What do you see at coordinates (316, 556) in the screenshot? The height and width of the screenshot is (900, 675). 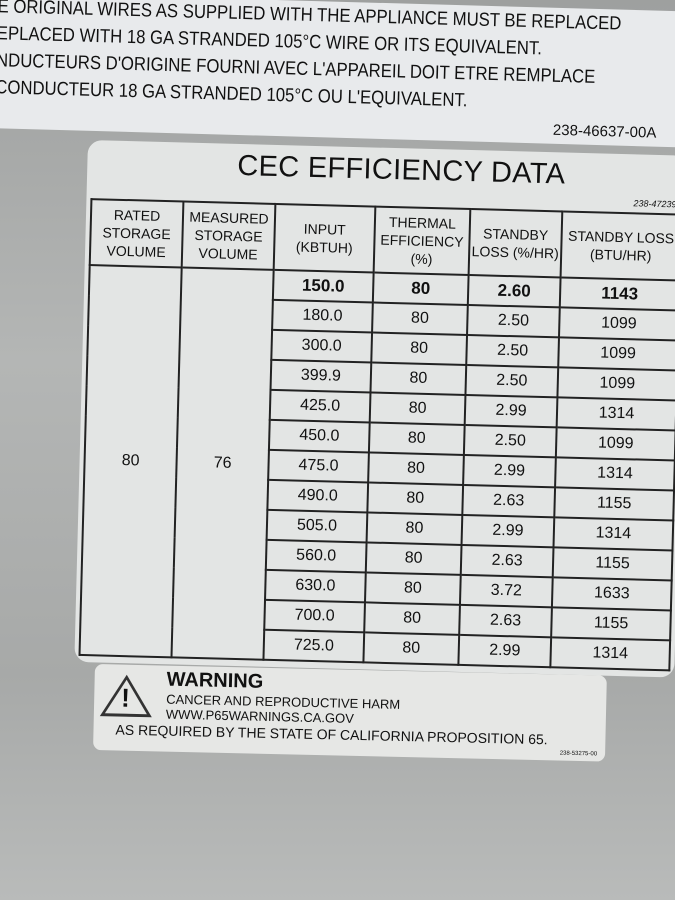 I see `table-cell: 560.0` at bounding box center [316, 556].